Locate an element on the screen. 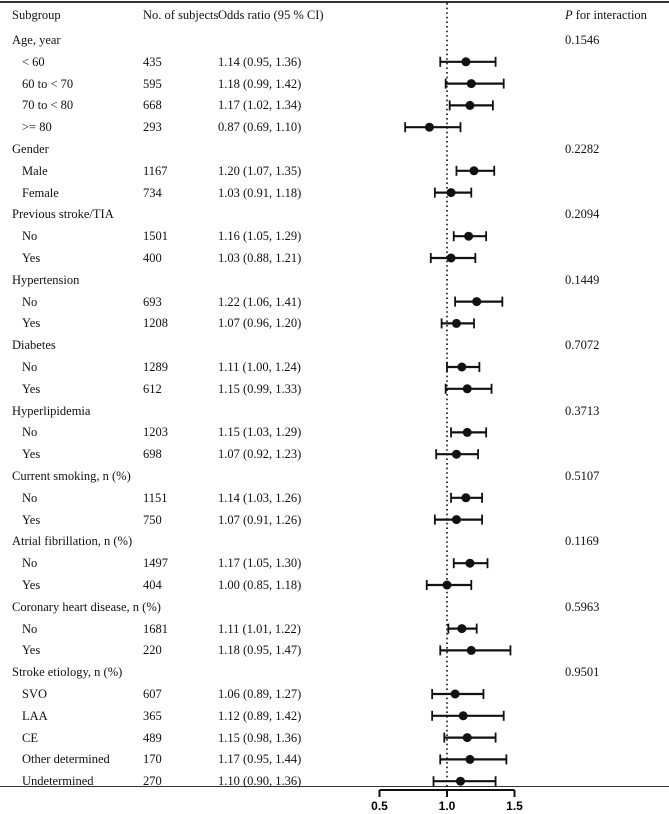  odds-ratio-text: 1.11 (1.00, 1.24) is located at coordinates (259, 367).